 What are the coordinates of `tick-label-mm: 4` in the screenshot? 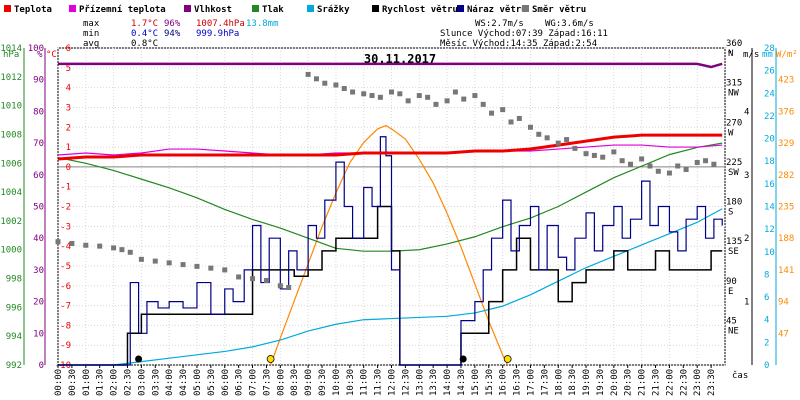 It's located at (766, 321).